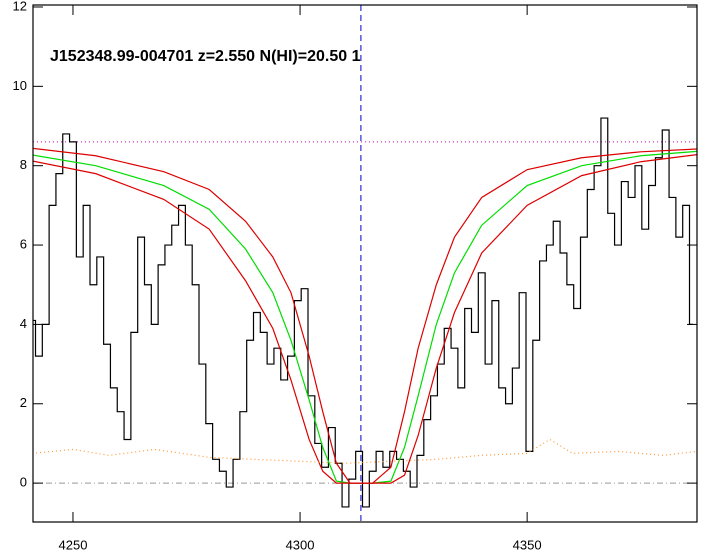  Describe the element at coordinates (23, 323) in the screenshot. I see `y-tick-label: 4` at that location.